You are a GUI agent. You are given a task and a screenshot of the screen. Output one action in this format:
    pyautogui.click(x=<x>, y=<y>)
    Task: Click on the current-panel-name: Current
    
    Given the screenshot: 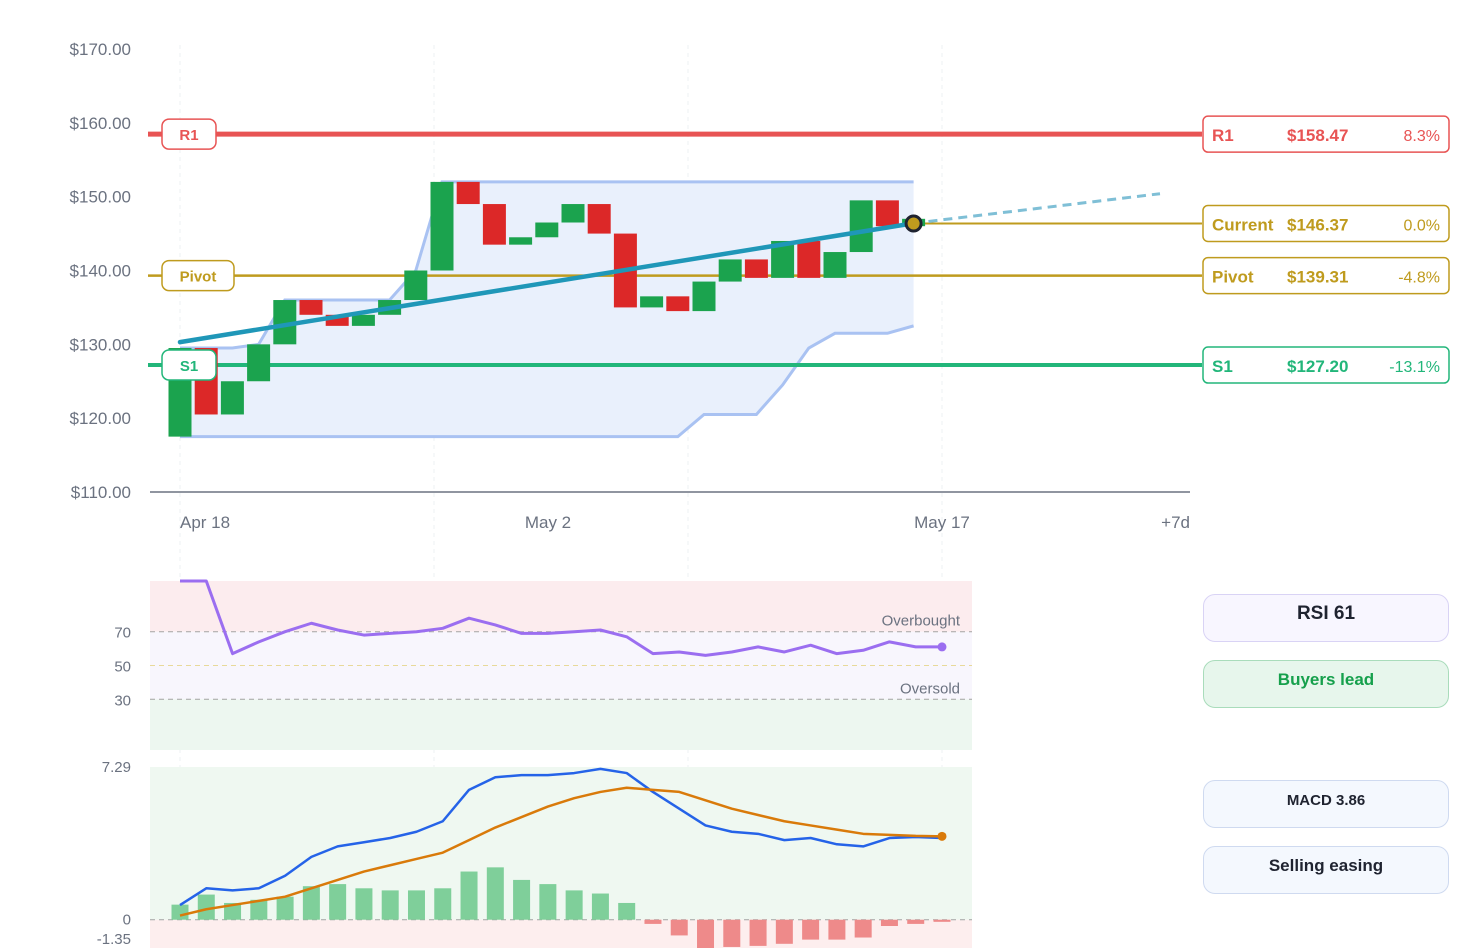 What is the action you would take?
    pyautogui.click(x=1243, y=224)
    